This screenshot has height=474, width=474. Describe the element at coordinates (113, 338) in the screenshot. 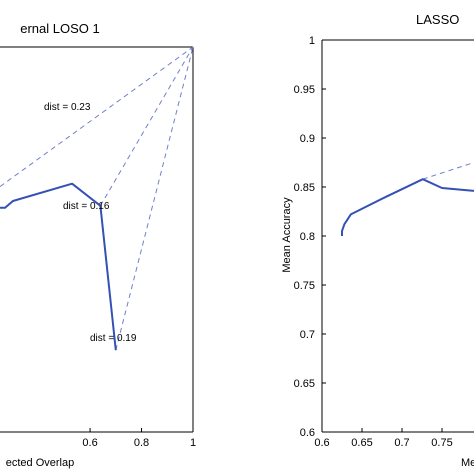

I see `left-distance-label: dist = 0.19` at that location.